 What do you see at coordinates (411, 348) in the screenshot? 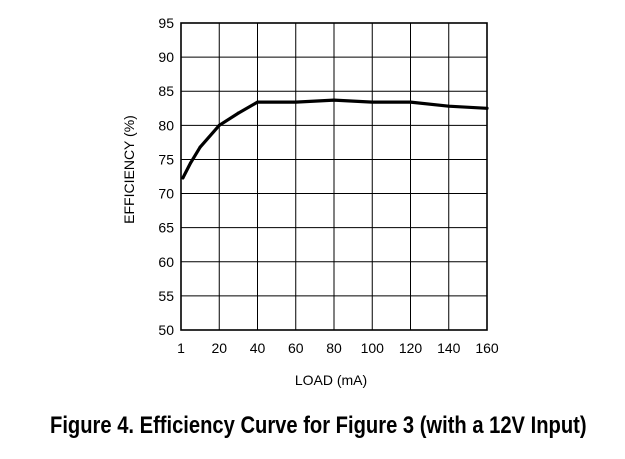
I see `x-tick-label: 120` at bounding box center [411, 348].